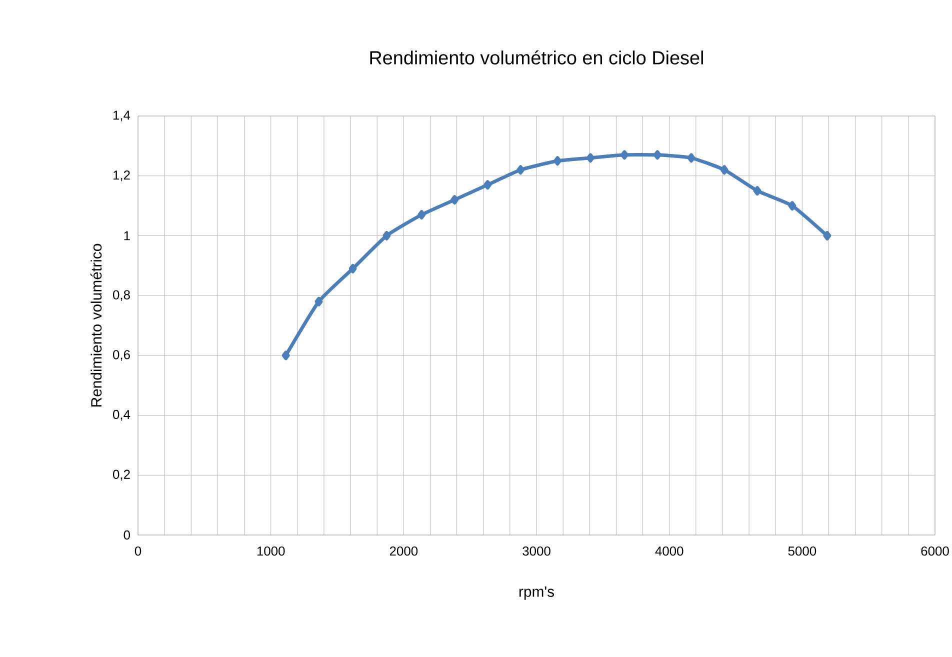 The height and width of the screenshot is (657, 952). I want to click on x-axis-title: rpm's, so click(536, 593).